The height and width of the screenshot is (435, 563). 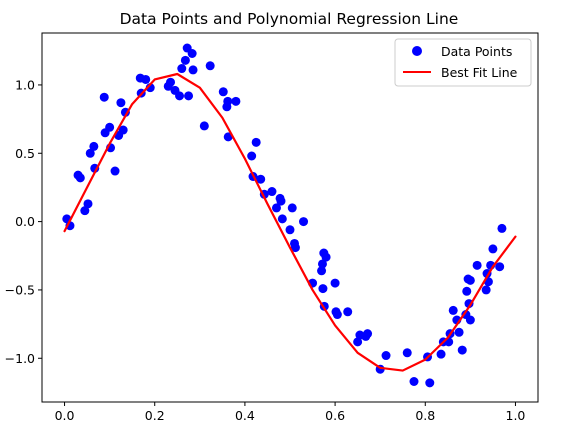 What do you see at coordinates (155, 415) in the screenshot?
I see `x-tick-label: 0.2` at bounding box center [155, 415].